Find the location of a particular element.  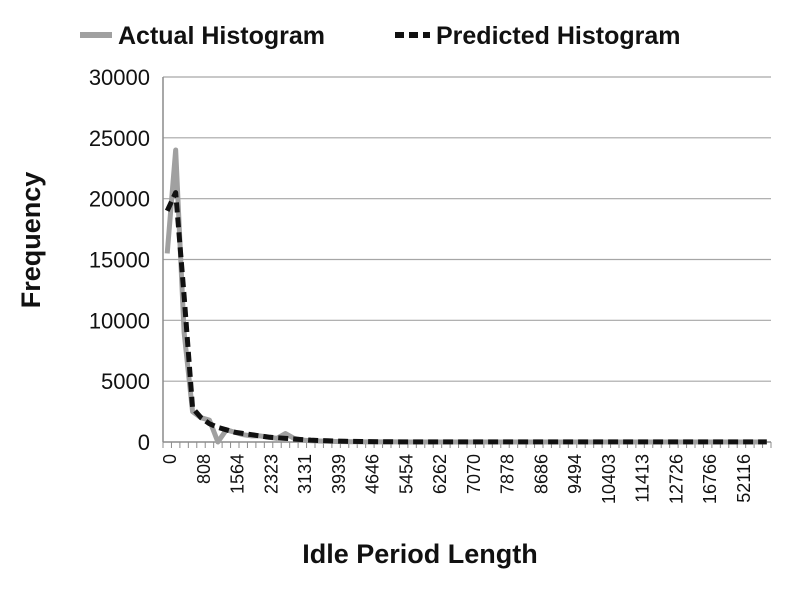

x-tick-label: 52116 is located at coordinates (744, 478).